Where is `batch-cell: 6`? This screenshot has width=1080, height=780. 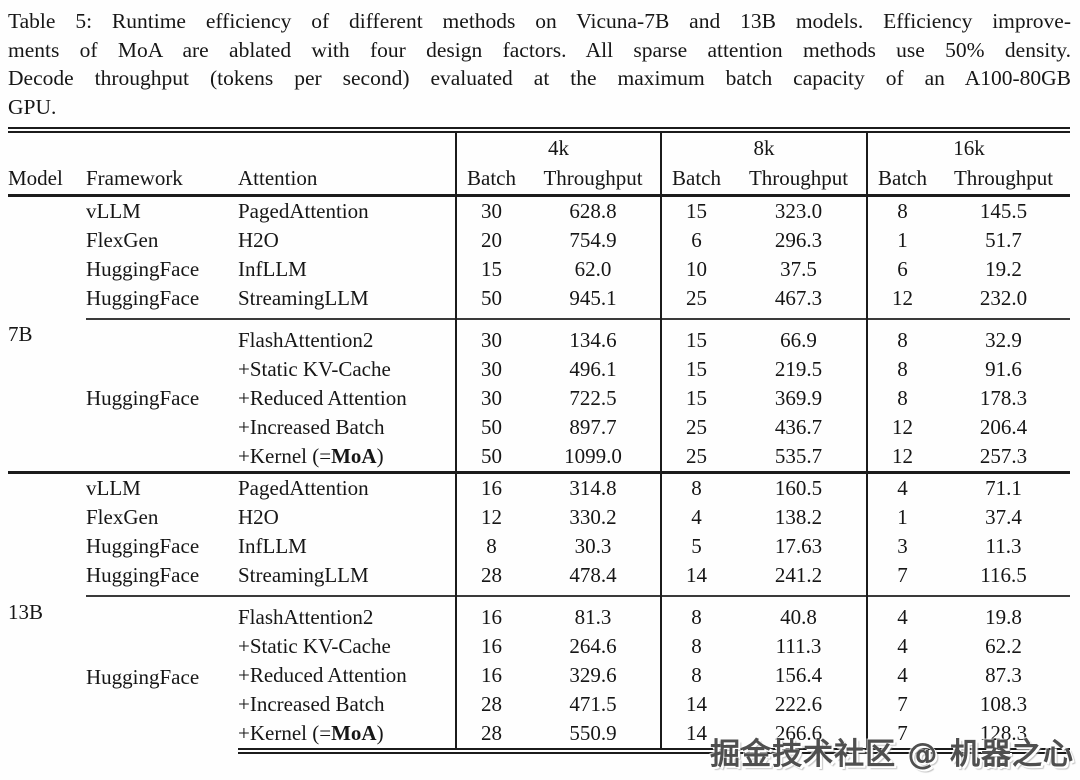
batch-cell: 6 is located at coordinates (902, 269).